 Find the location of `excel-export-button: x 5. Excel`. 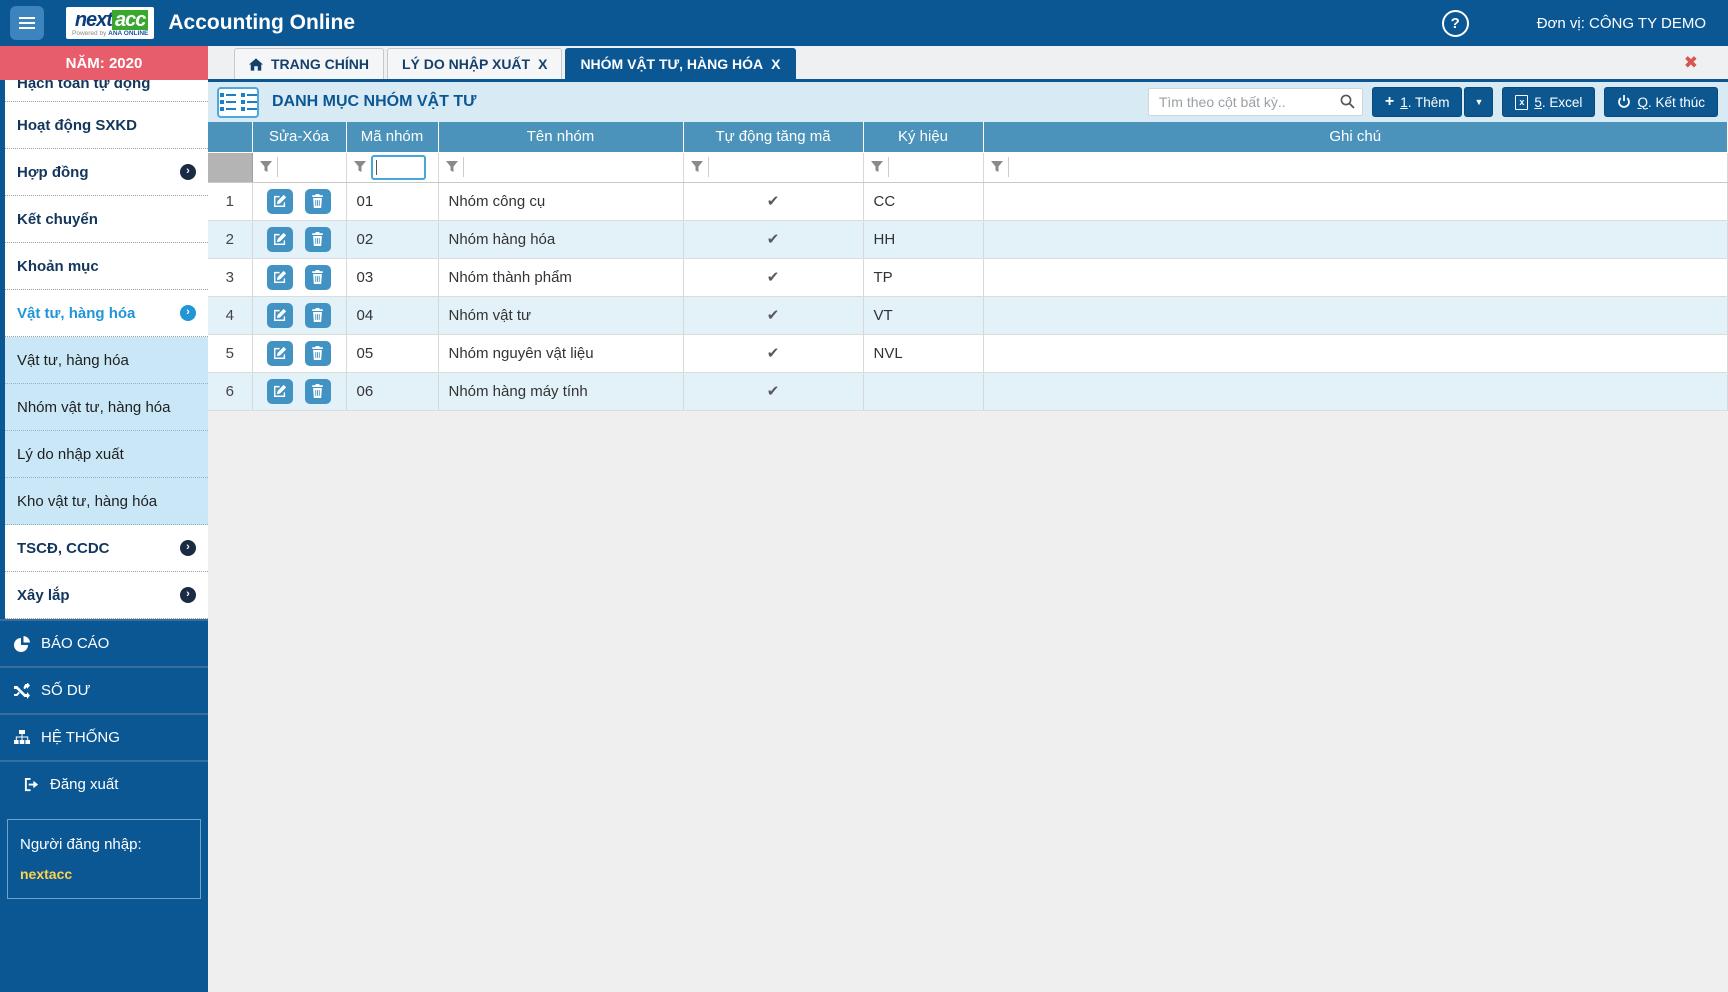

excel-export-button: x 5. Excel is located at coordinates (1549, 102).